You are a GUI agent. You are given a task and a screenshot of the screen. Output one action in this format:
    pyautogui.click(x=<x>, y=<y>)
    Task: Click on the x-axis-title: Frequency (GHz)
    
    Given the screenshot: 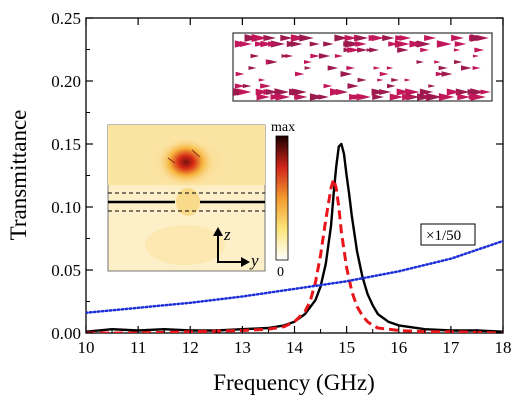 What is the action you would take?
    pyautogui.click(x=294, y=382)
    